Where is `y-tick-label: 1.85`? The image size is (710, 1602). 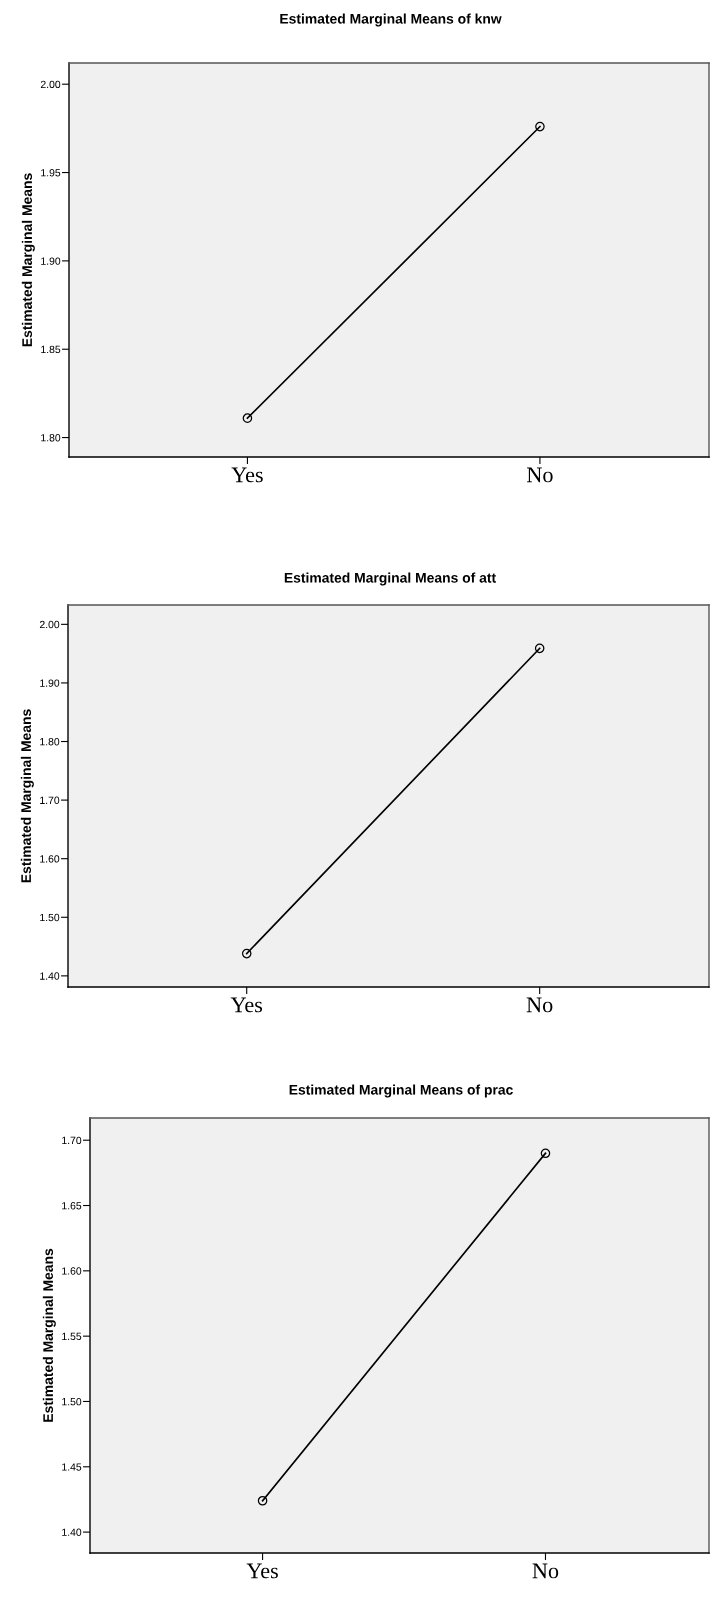 y-tick-label: 1.85 is located at coordinates (51, 349).